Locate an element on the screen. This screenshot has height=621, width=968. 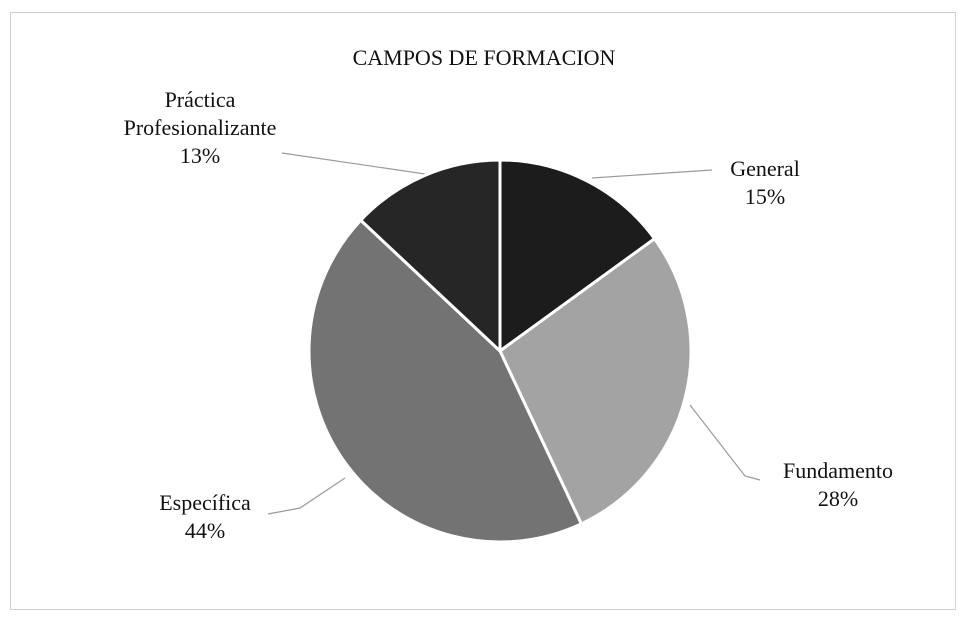
value-label: 13% is located at coordinates (200, 155).